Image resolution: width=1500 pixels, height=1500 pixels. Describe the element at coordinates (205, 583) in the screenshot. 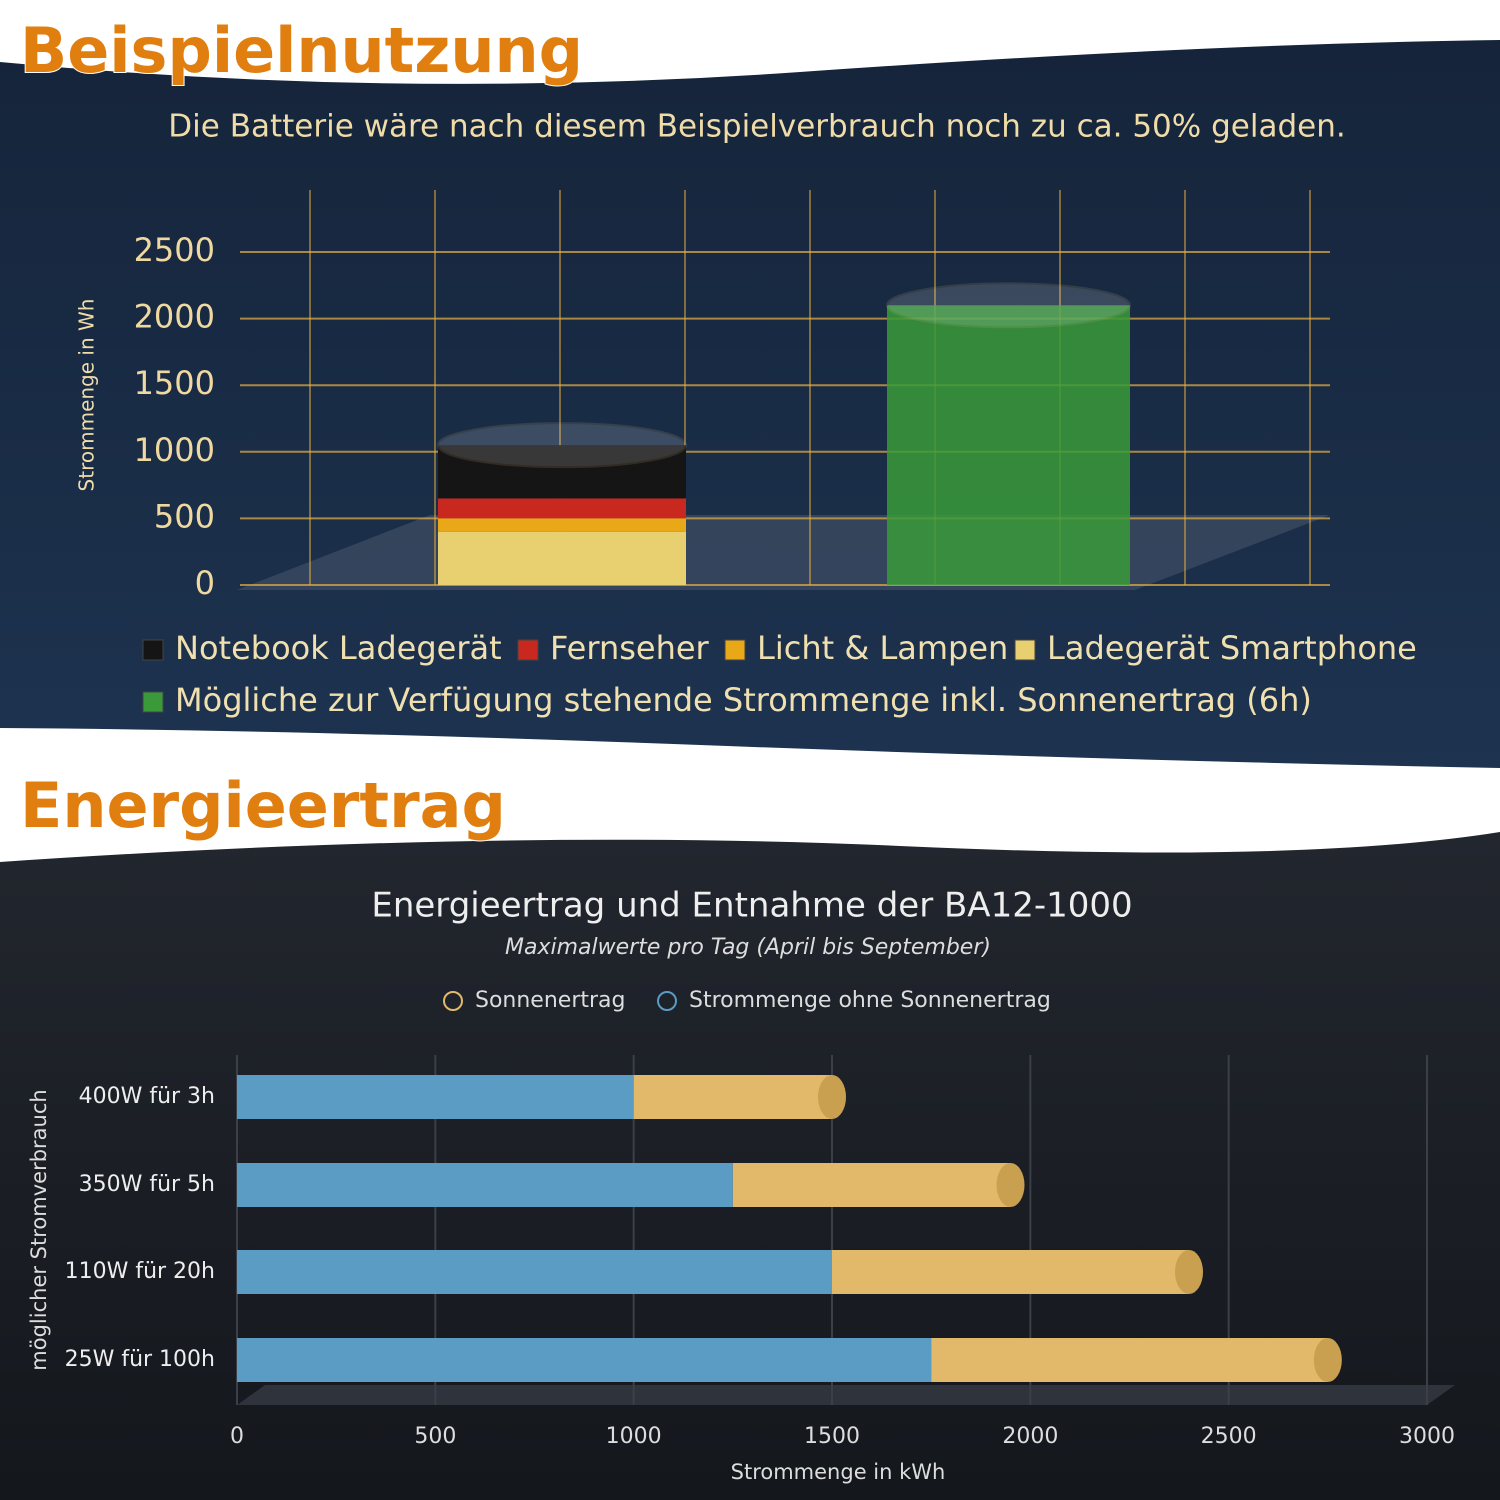

I see `y-tick-label: 0` at that location.